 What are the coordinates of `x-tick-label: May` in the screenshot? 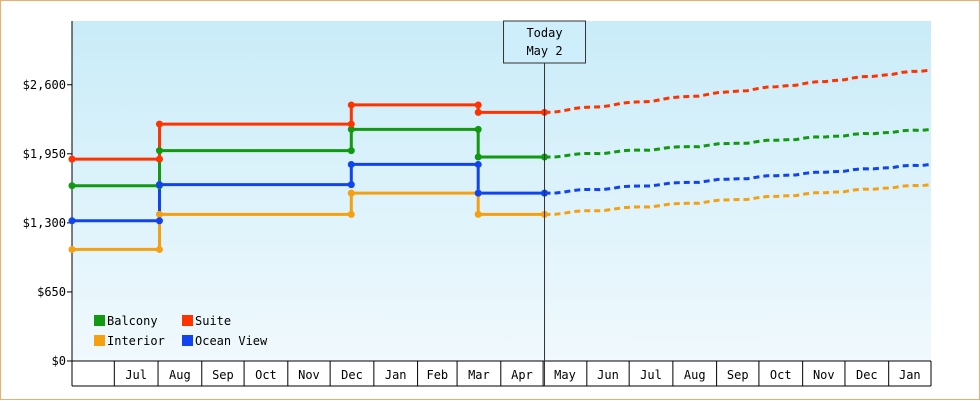 It's located at (565, 375).